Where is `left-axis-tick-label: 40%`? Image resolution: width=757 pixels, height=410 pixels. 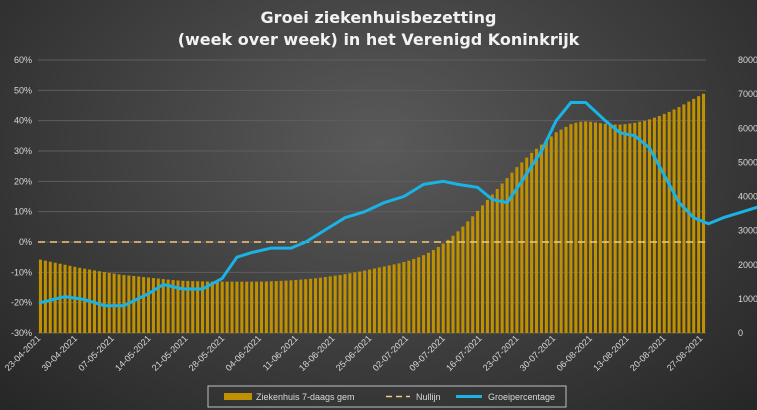 left-axis-tick-label: 40% is located at coordinates (23, 121).